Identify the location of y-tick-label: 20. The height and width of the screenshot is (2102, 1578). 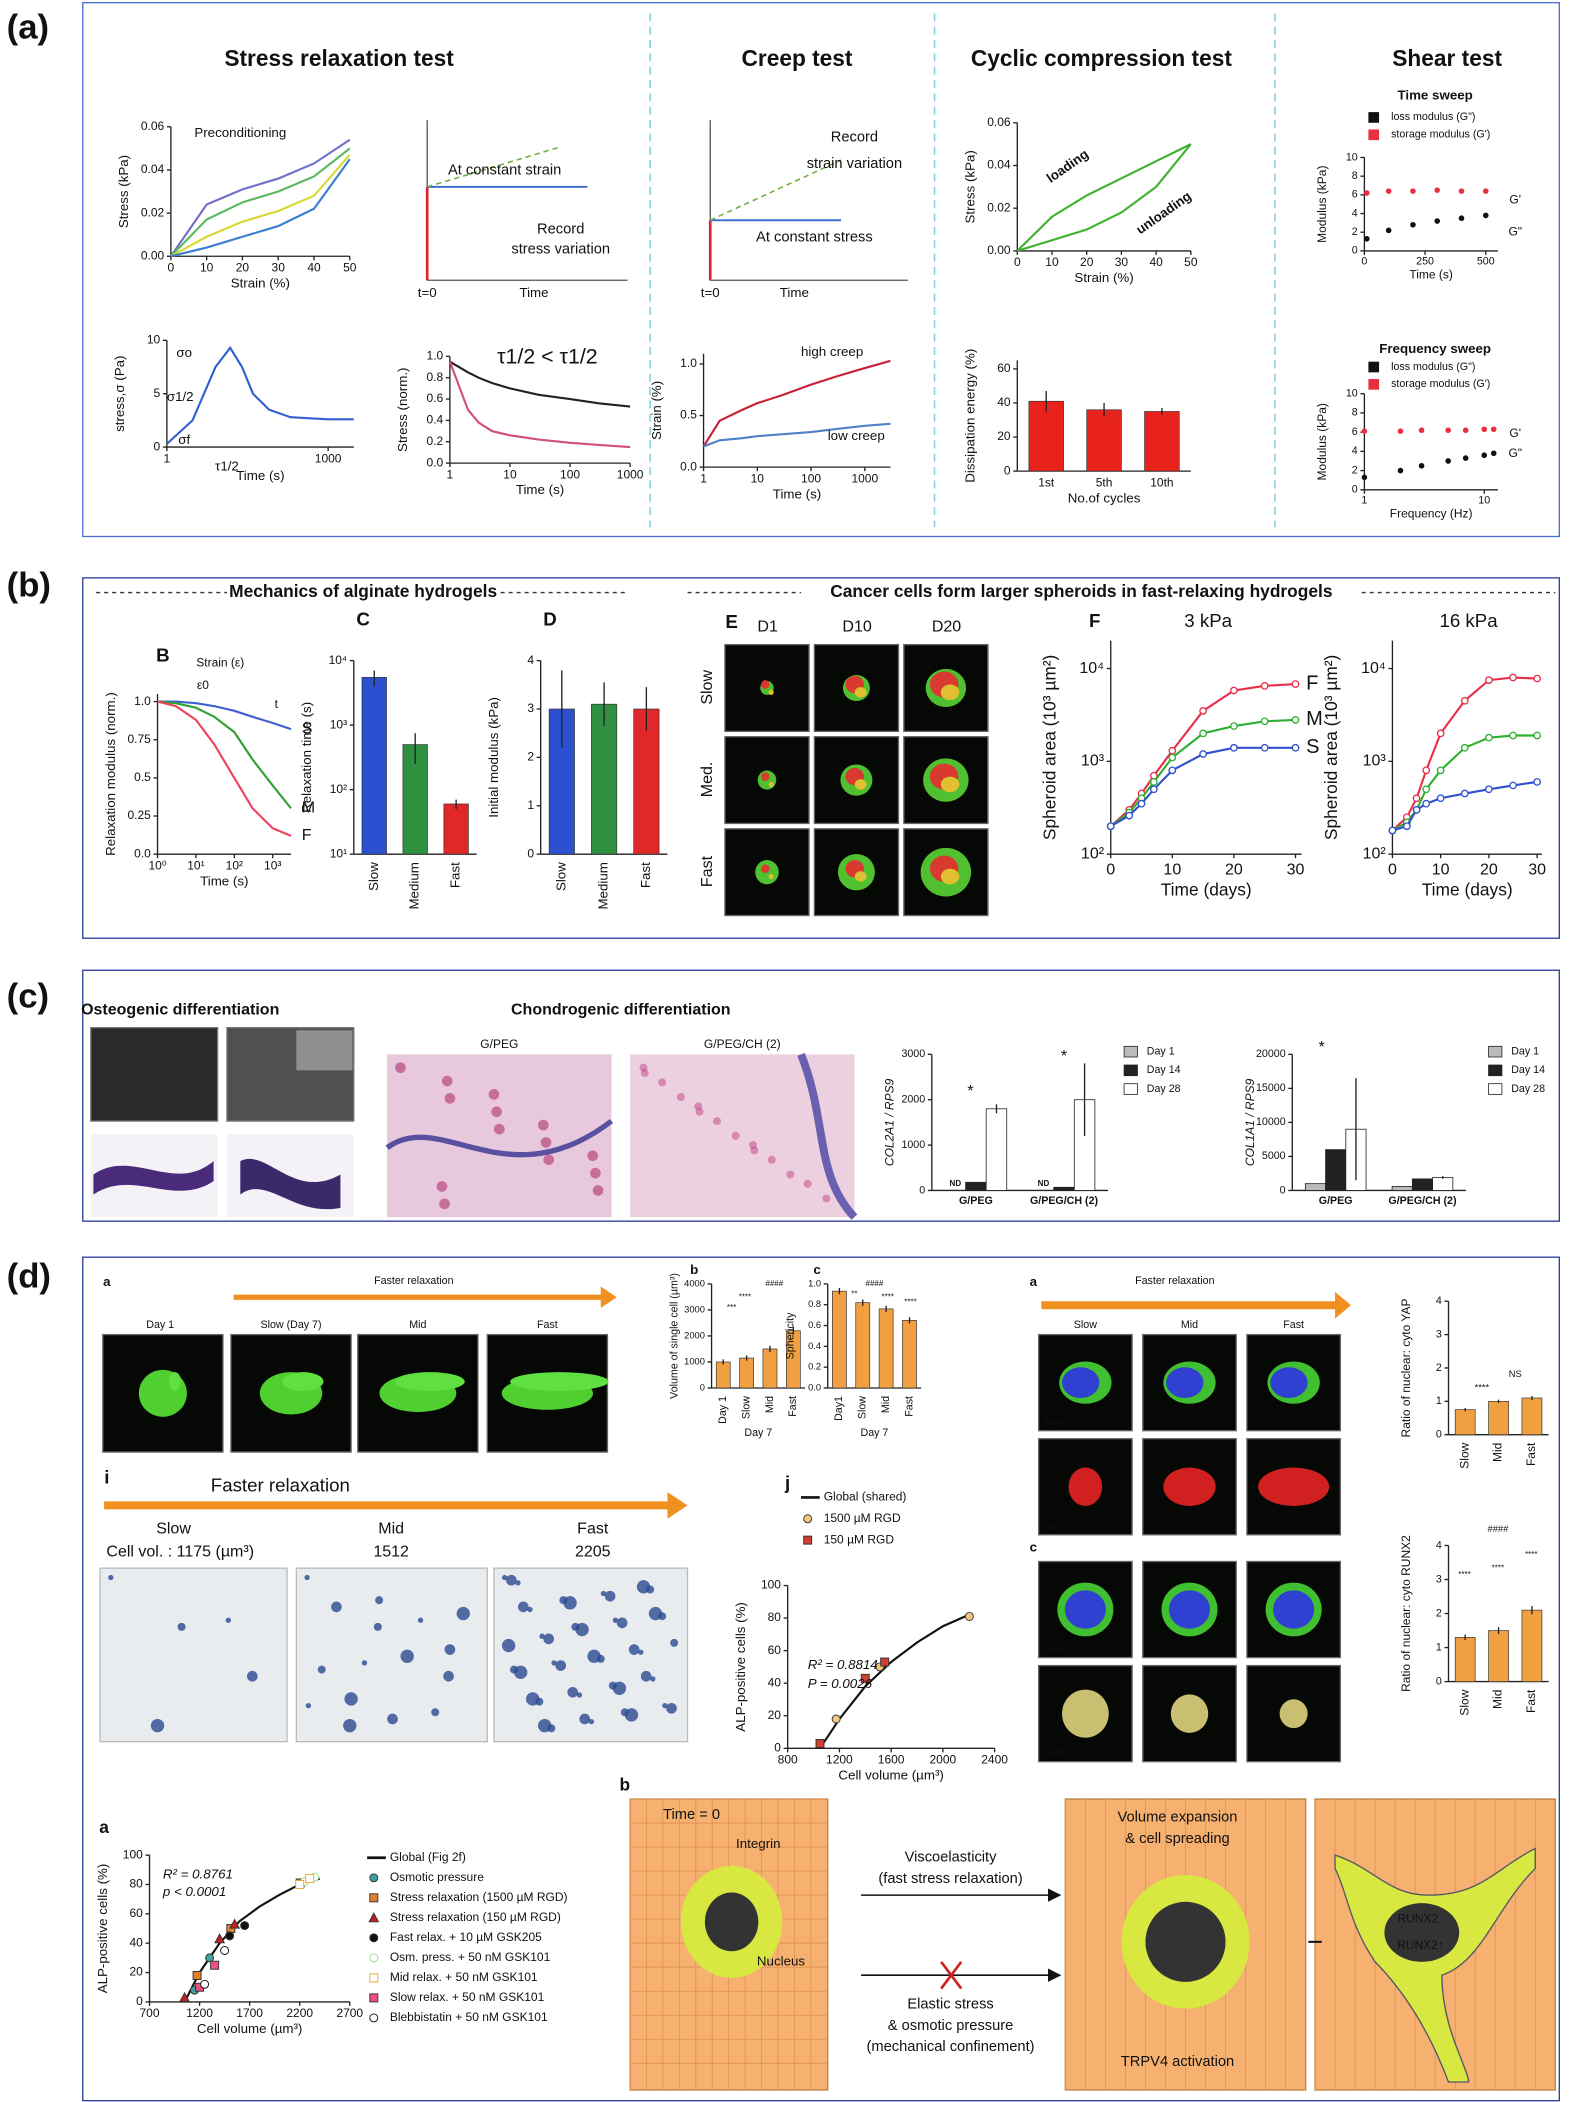
(136, 1972).